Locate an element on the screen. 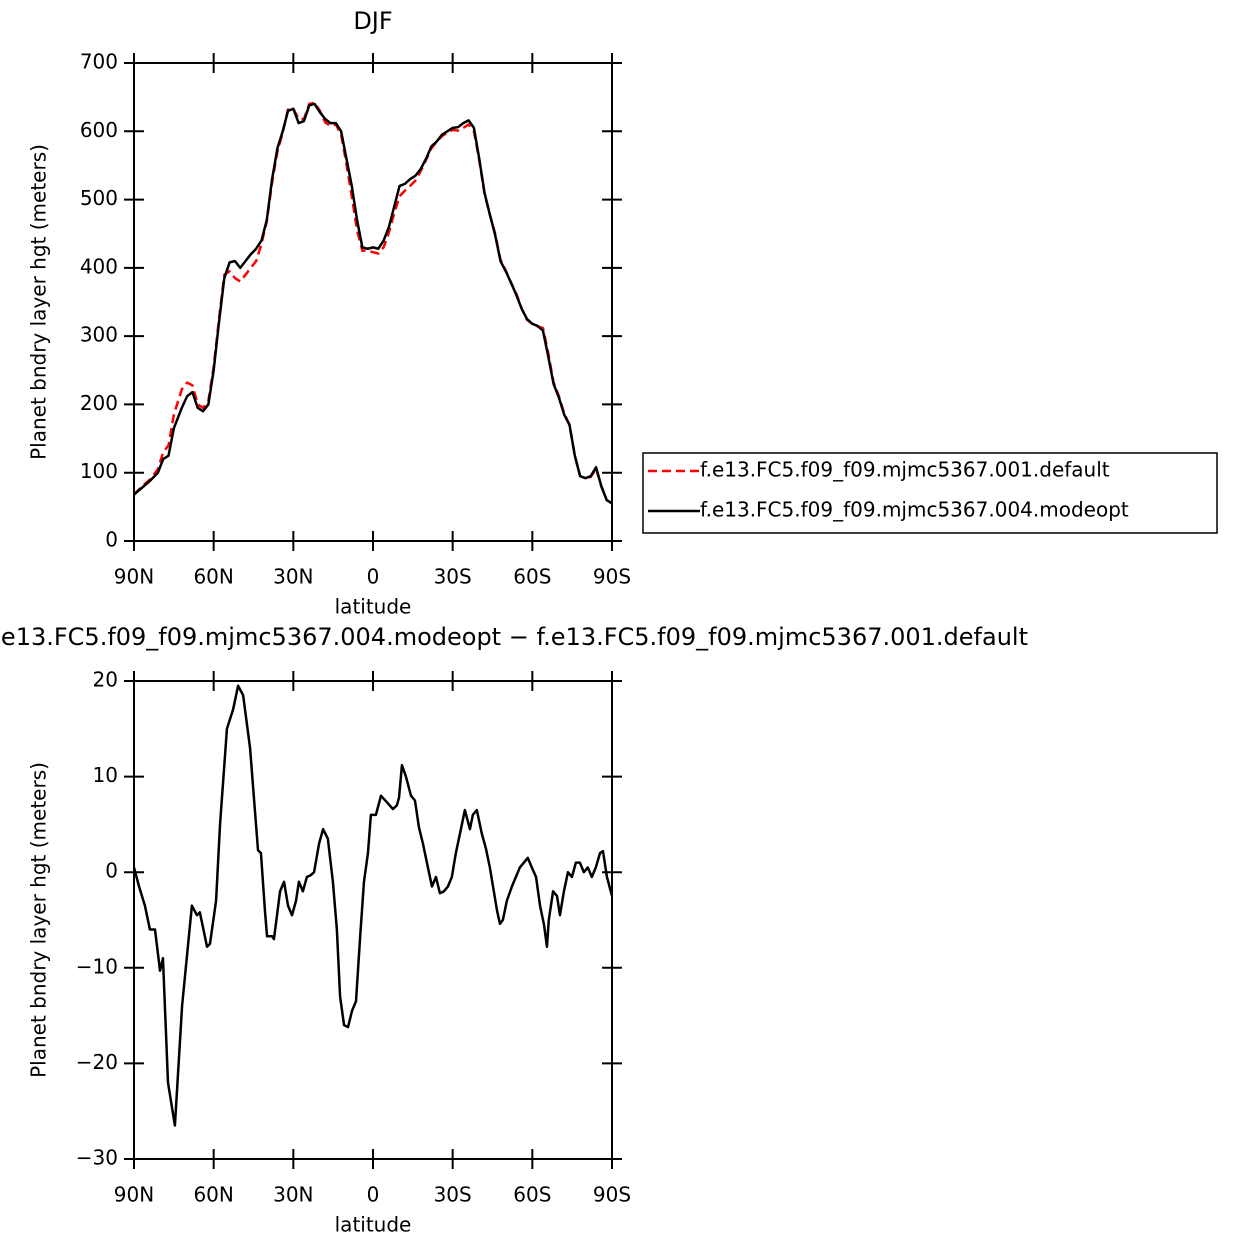  chart-title: DJF is located at coordinates (372, 21).